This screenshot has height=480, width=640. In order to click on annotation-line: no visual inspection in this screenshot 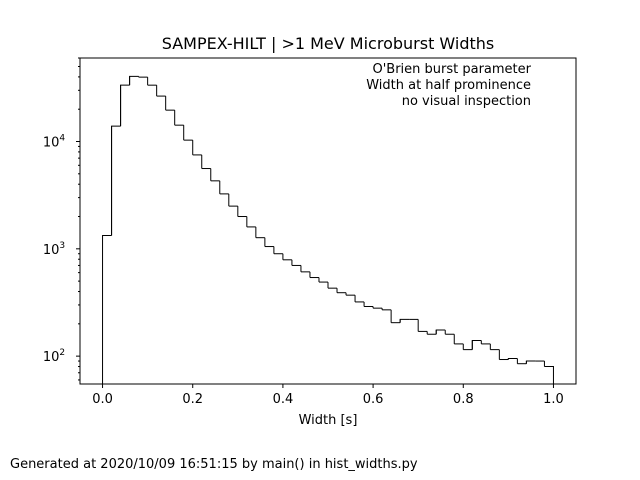, I will do `click(466, 101)`.